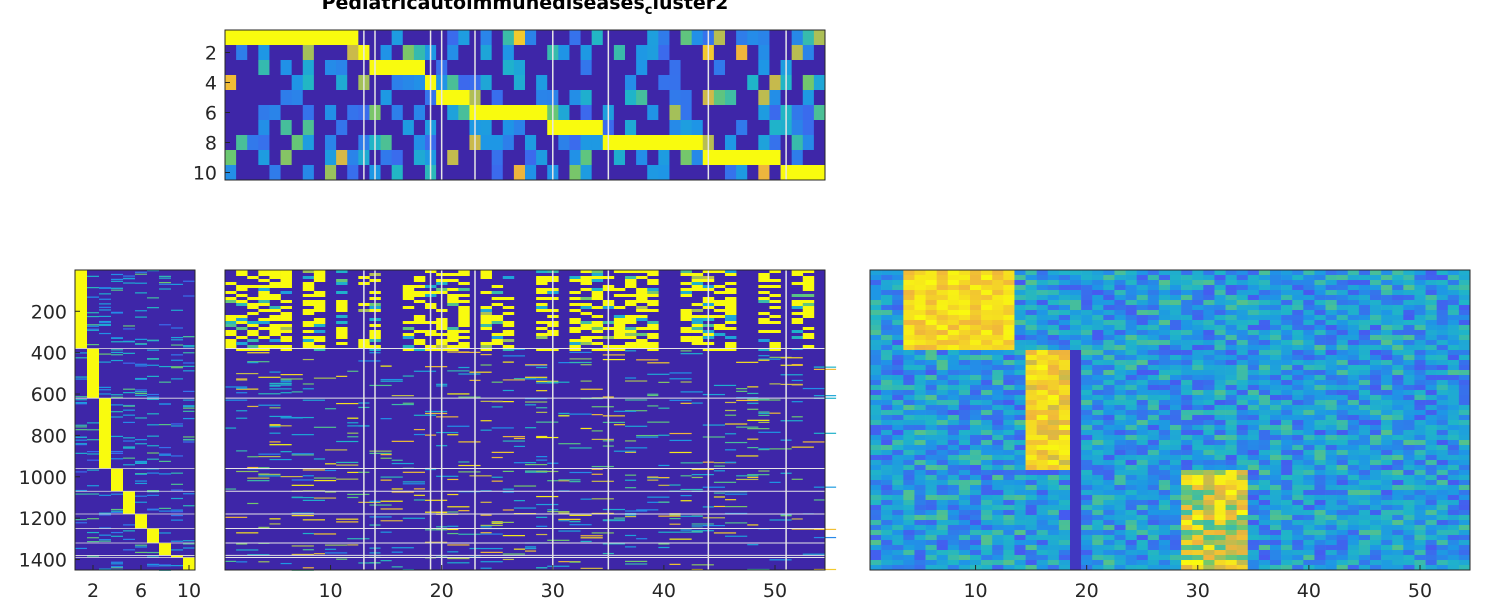  I want to click on membership-xtick-label: 6, so click(141, 590).